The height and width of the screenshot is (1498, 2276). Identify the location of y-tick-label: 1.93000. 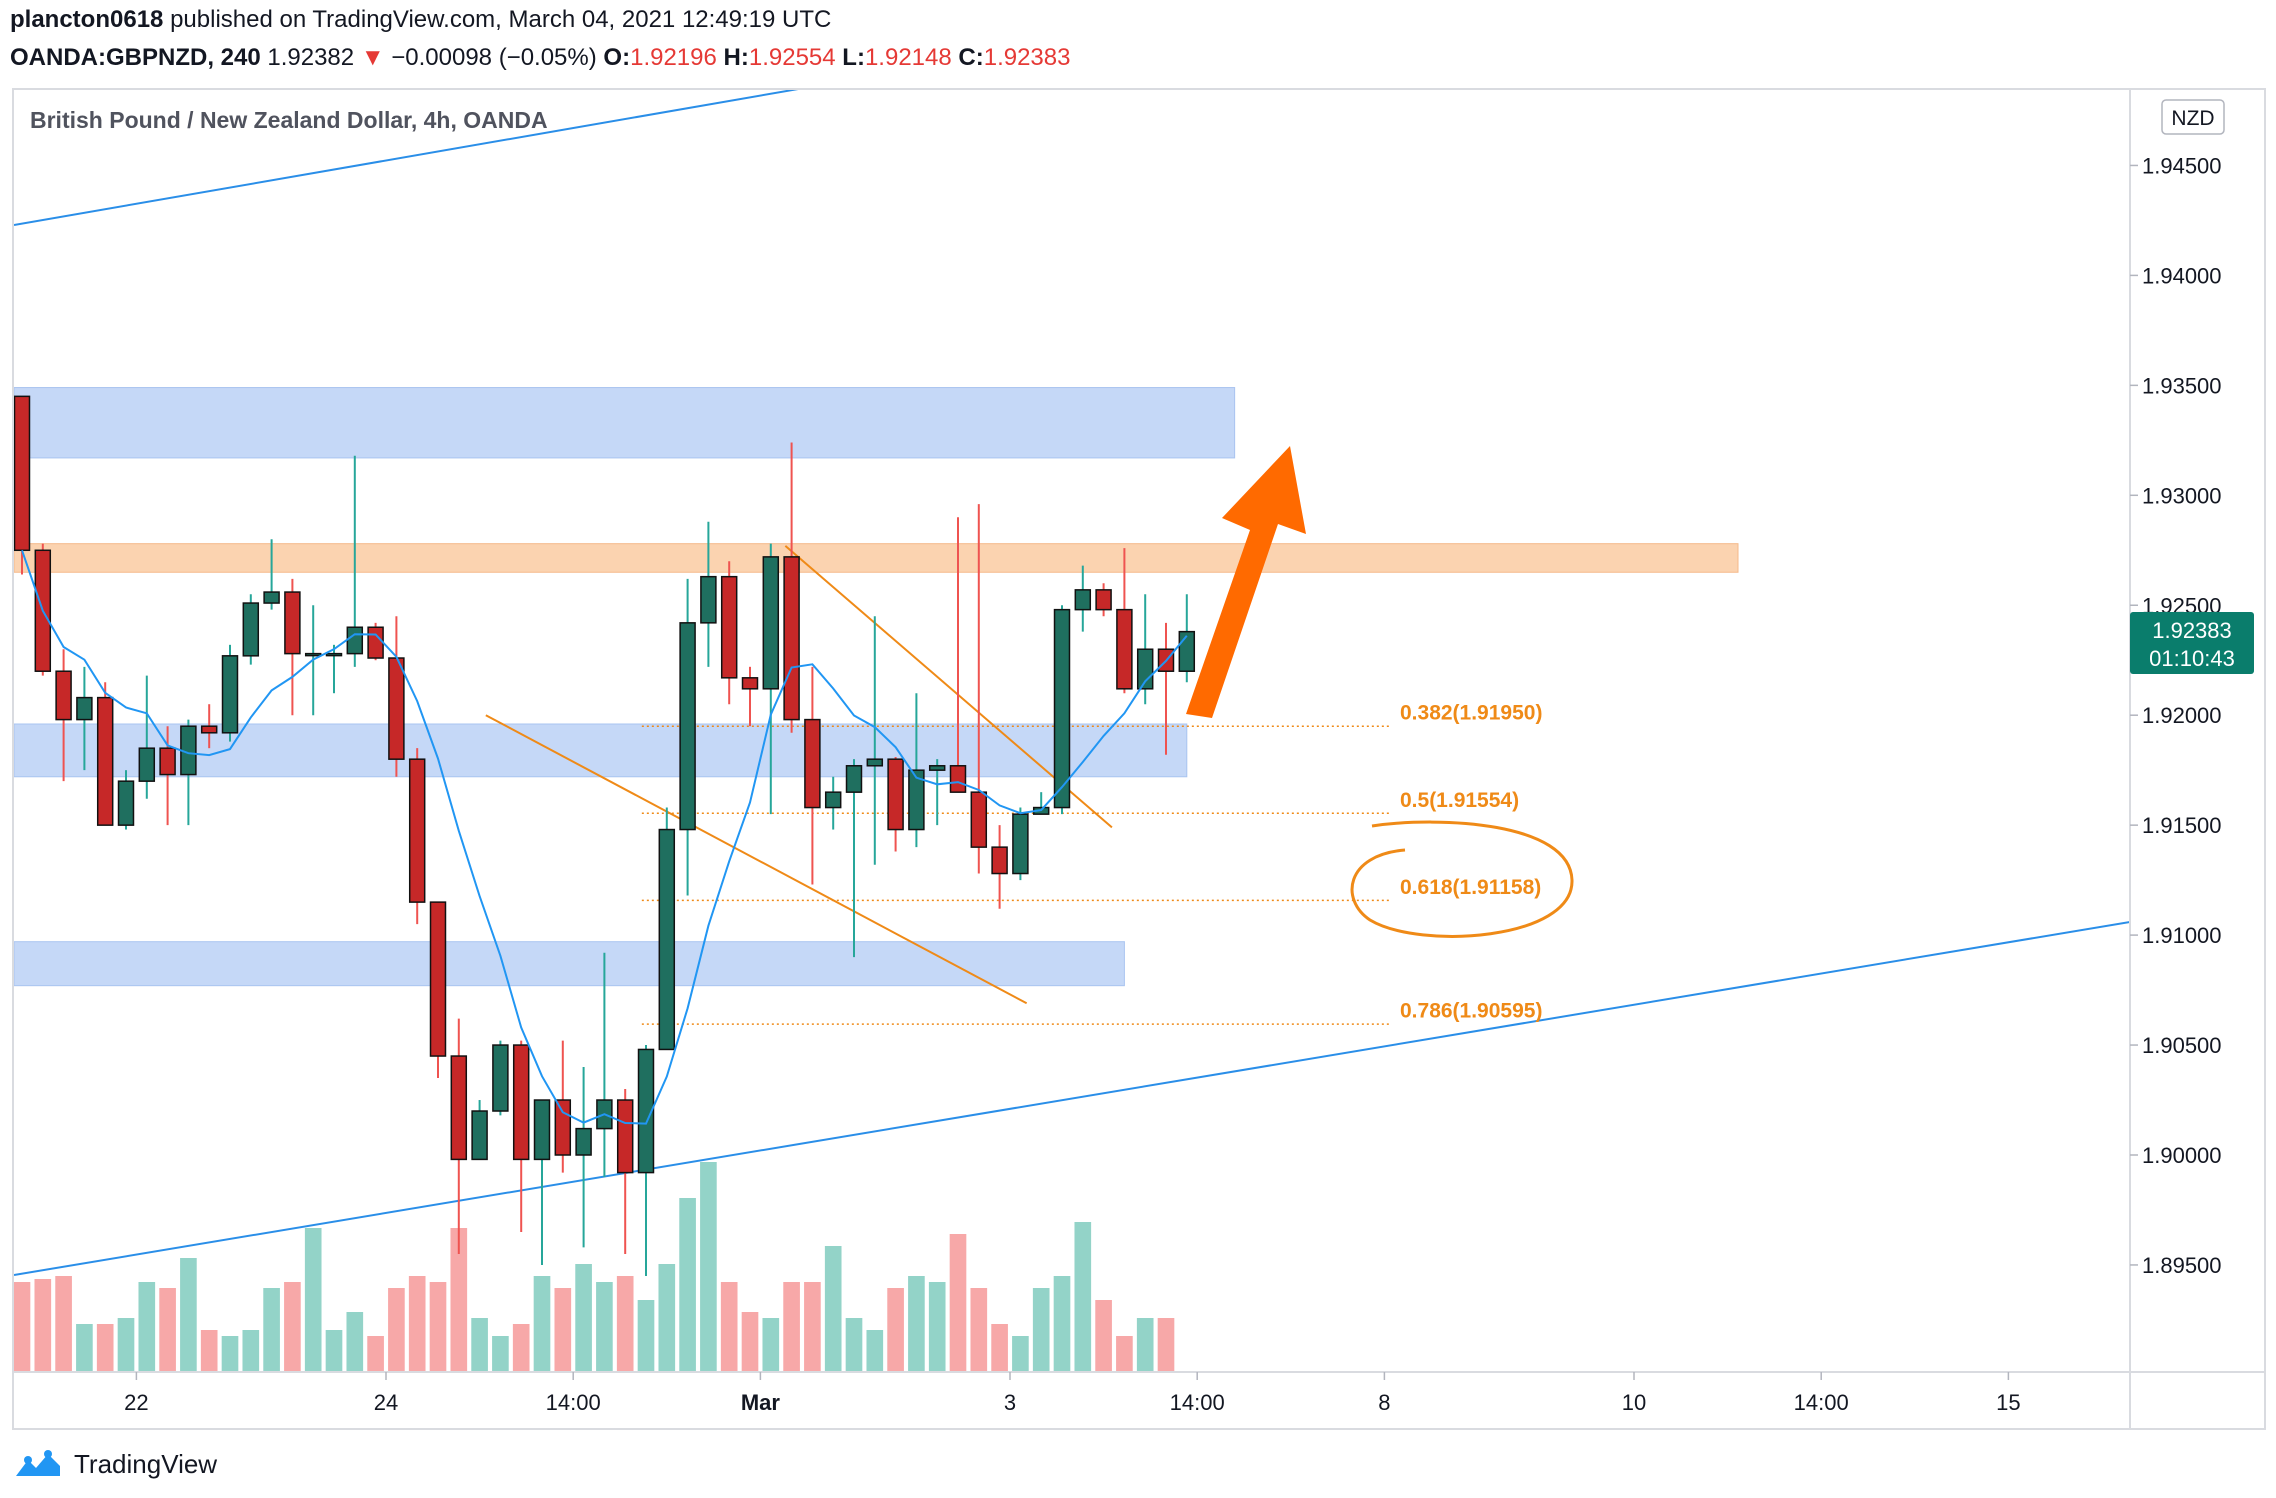
(2182, 495).